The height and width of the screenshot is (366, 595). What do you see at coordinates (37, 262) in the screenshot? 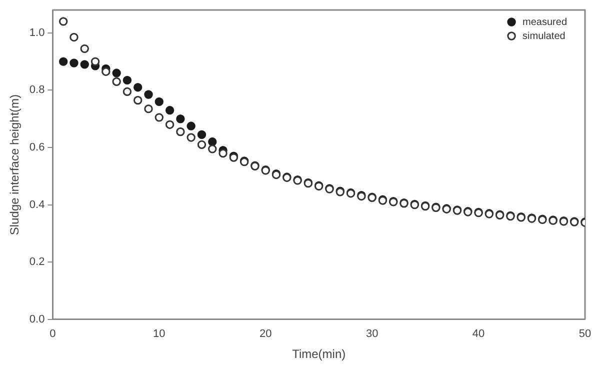
I see `y-tick-label: 0.2` at bounding box center [37, 262].